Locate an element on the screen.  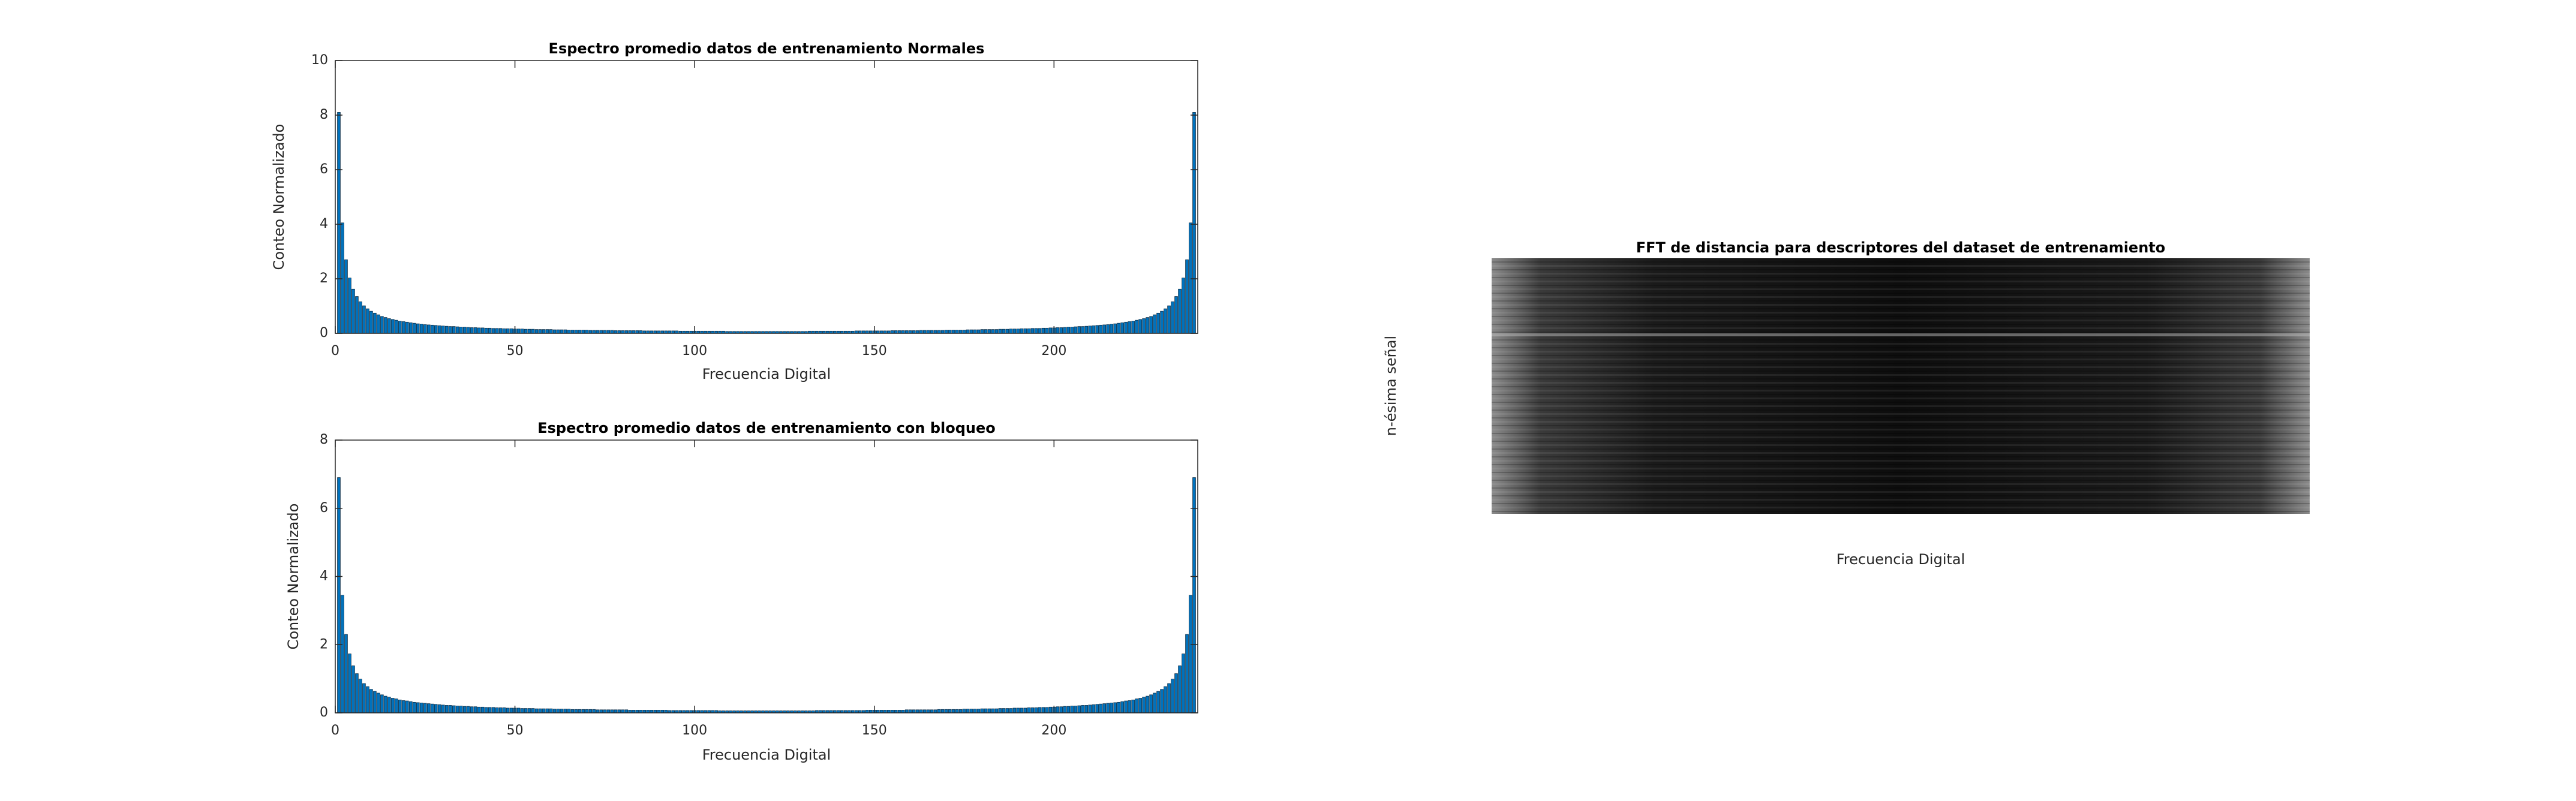
x-tick-label: 0 is located at coordinates (335, 352).